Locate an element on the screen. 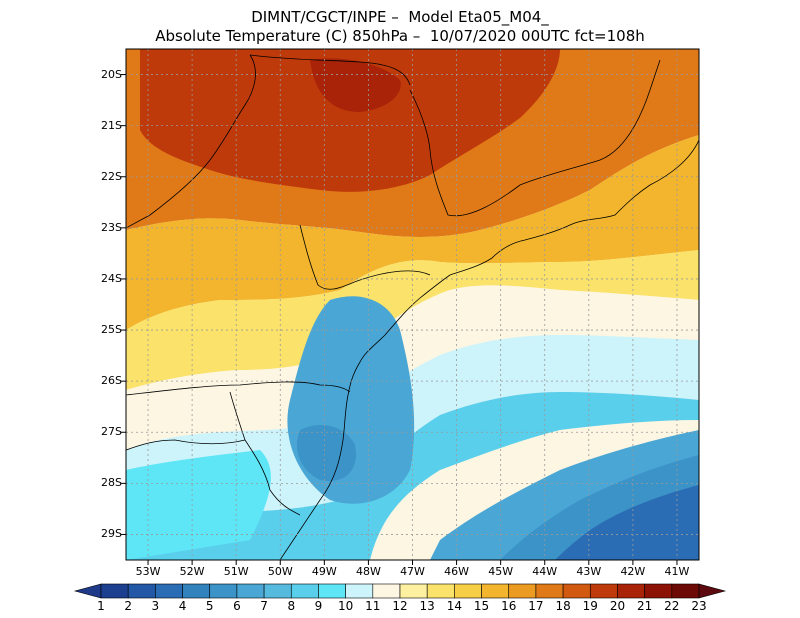 Image resolution: width=800 pixels, height=618 pixels. colorbar-label: 5 is located at coordinates (209, 606).